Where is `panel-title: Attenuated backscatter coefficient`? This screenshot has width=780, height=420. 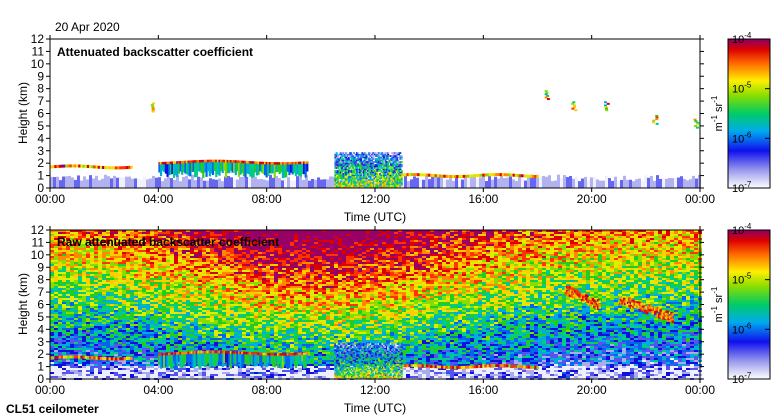
panel-title: Attenuated backscatter coefficient is located at coordinates (155, 52).